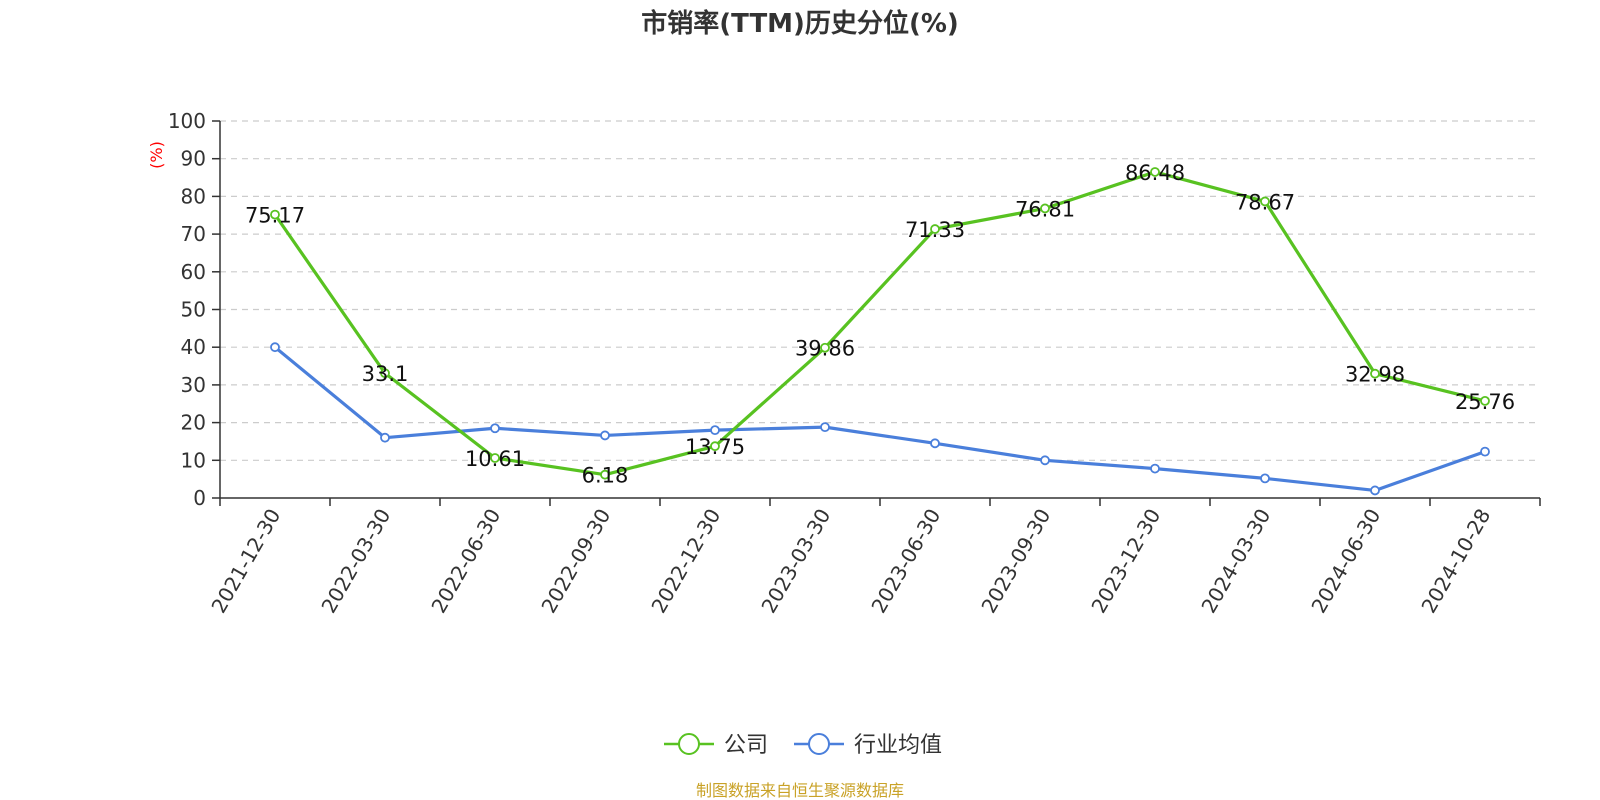 This screenshot has width=1600, height=800. I want to click on y-tick-label: 80, so click(193, 196).